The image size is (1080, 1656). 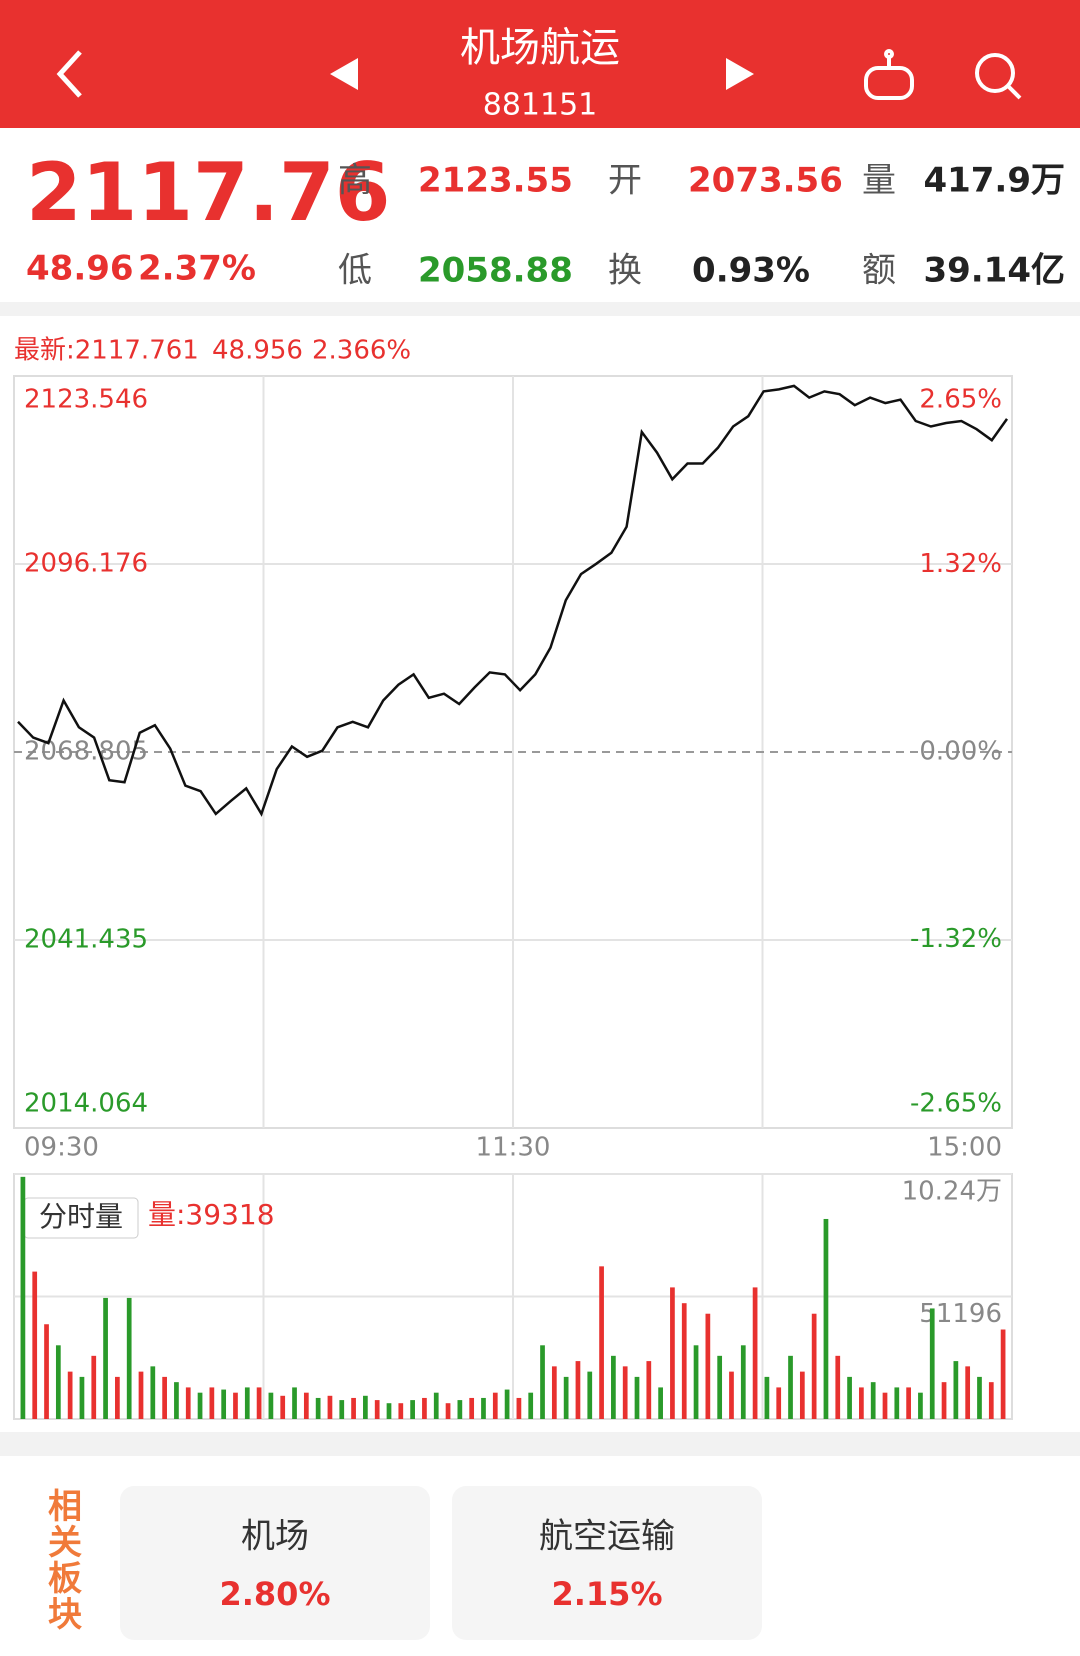 What do you see at coordinates (740, 74) in the screenshot?
I see `next-button` at bounding box center [740, 74].